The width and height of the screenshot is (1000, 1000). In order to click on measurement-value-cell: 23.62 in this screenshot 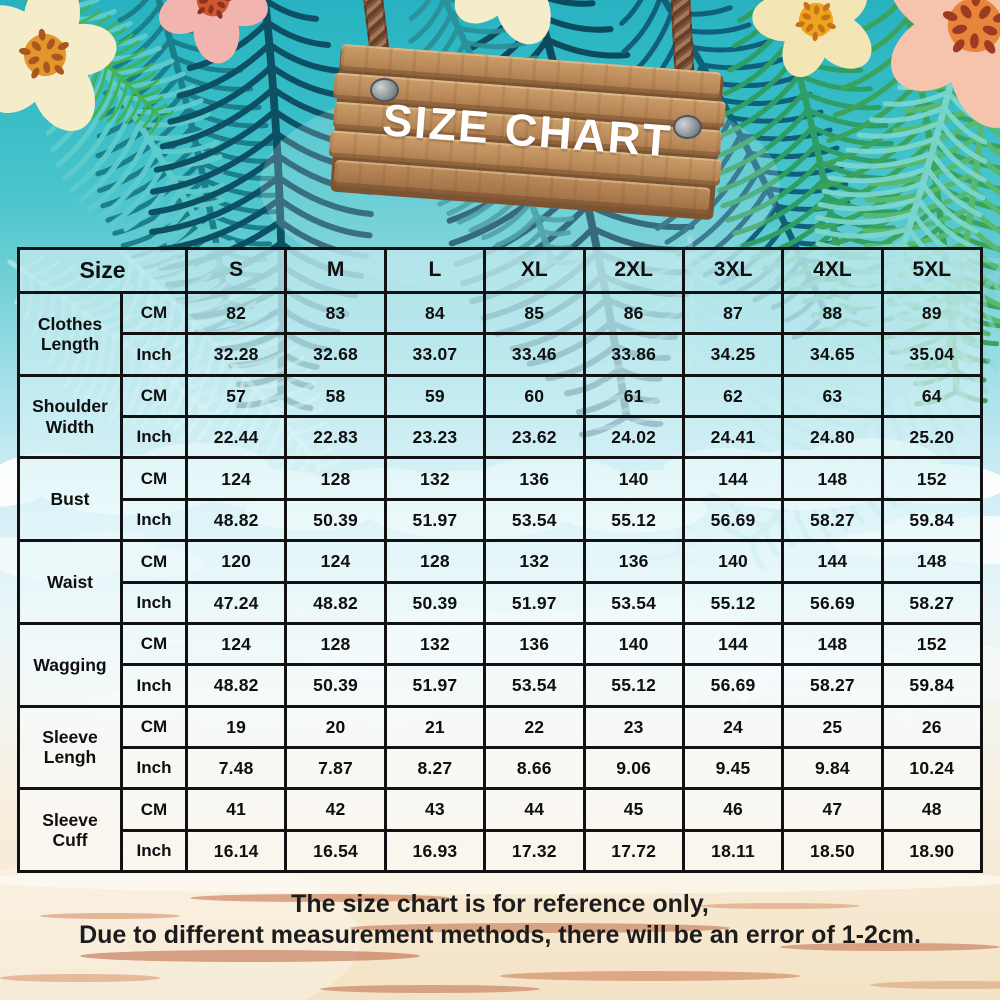, I will do `click(536, 439)`.